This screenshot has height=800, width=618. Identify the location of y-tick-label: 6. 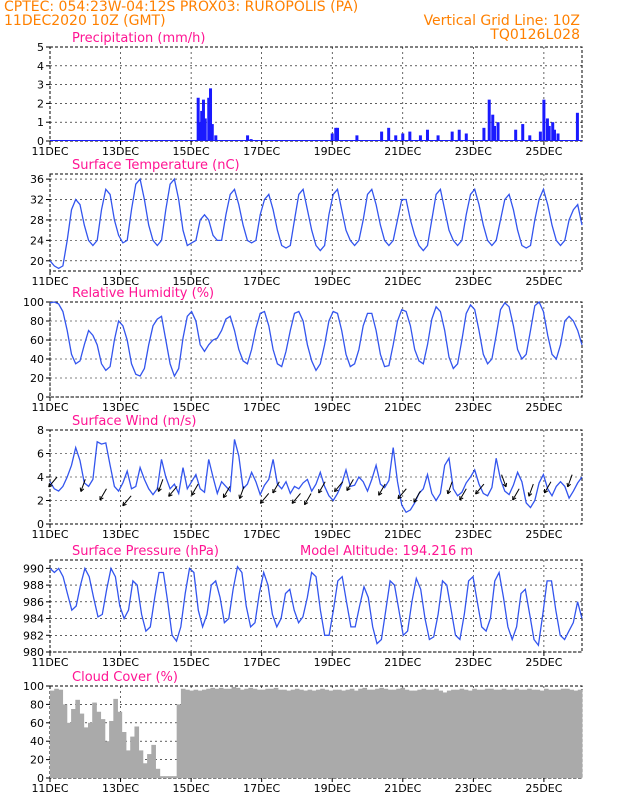
(40, 454).